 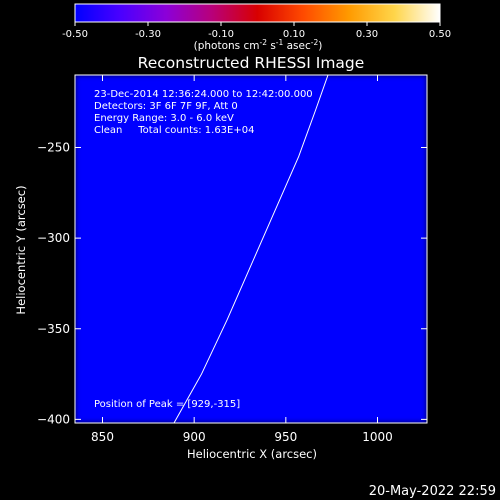 What do you see at coordinates (251, 63) in the screenshot?
I see `chart-title: Reconstructed RHESSI Image` at bounding box center [251, 63].